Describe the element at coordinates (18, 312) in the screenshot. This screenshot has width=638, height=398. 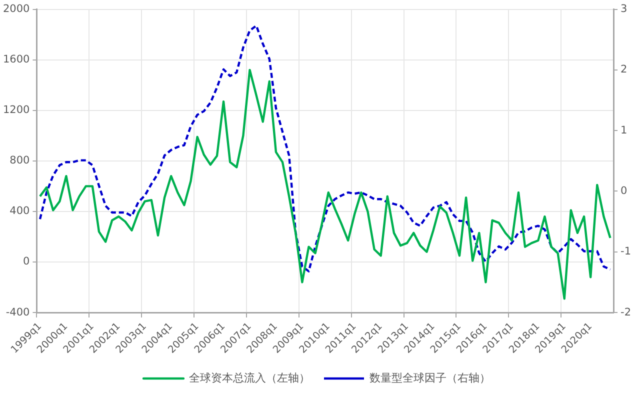
I see `y-tick-label: -400` at that location.